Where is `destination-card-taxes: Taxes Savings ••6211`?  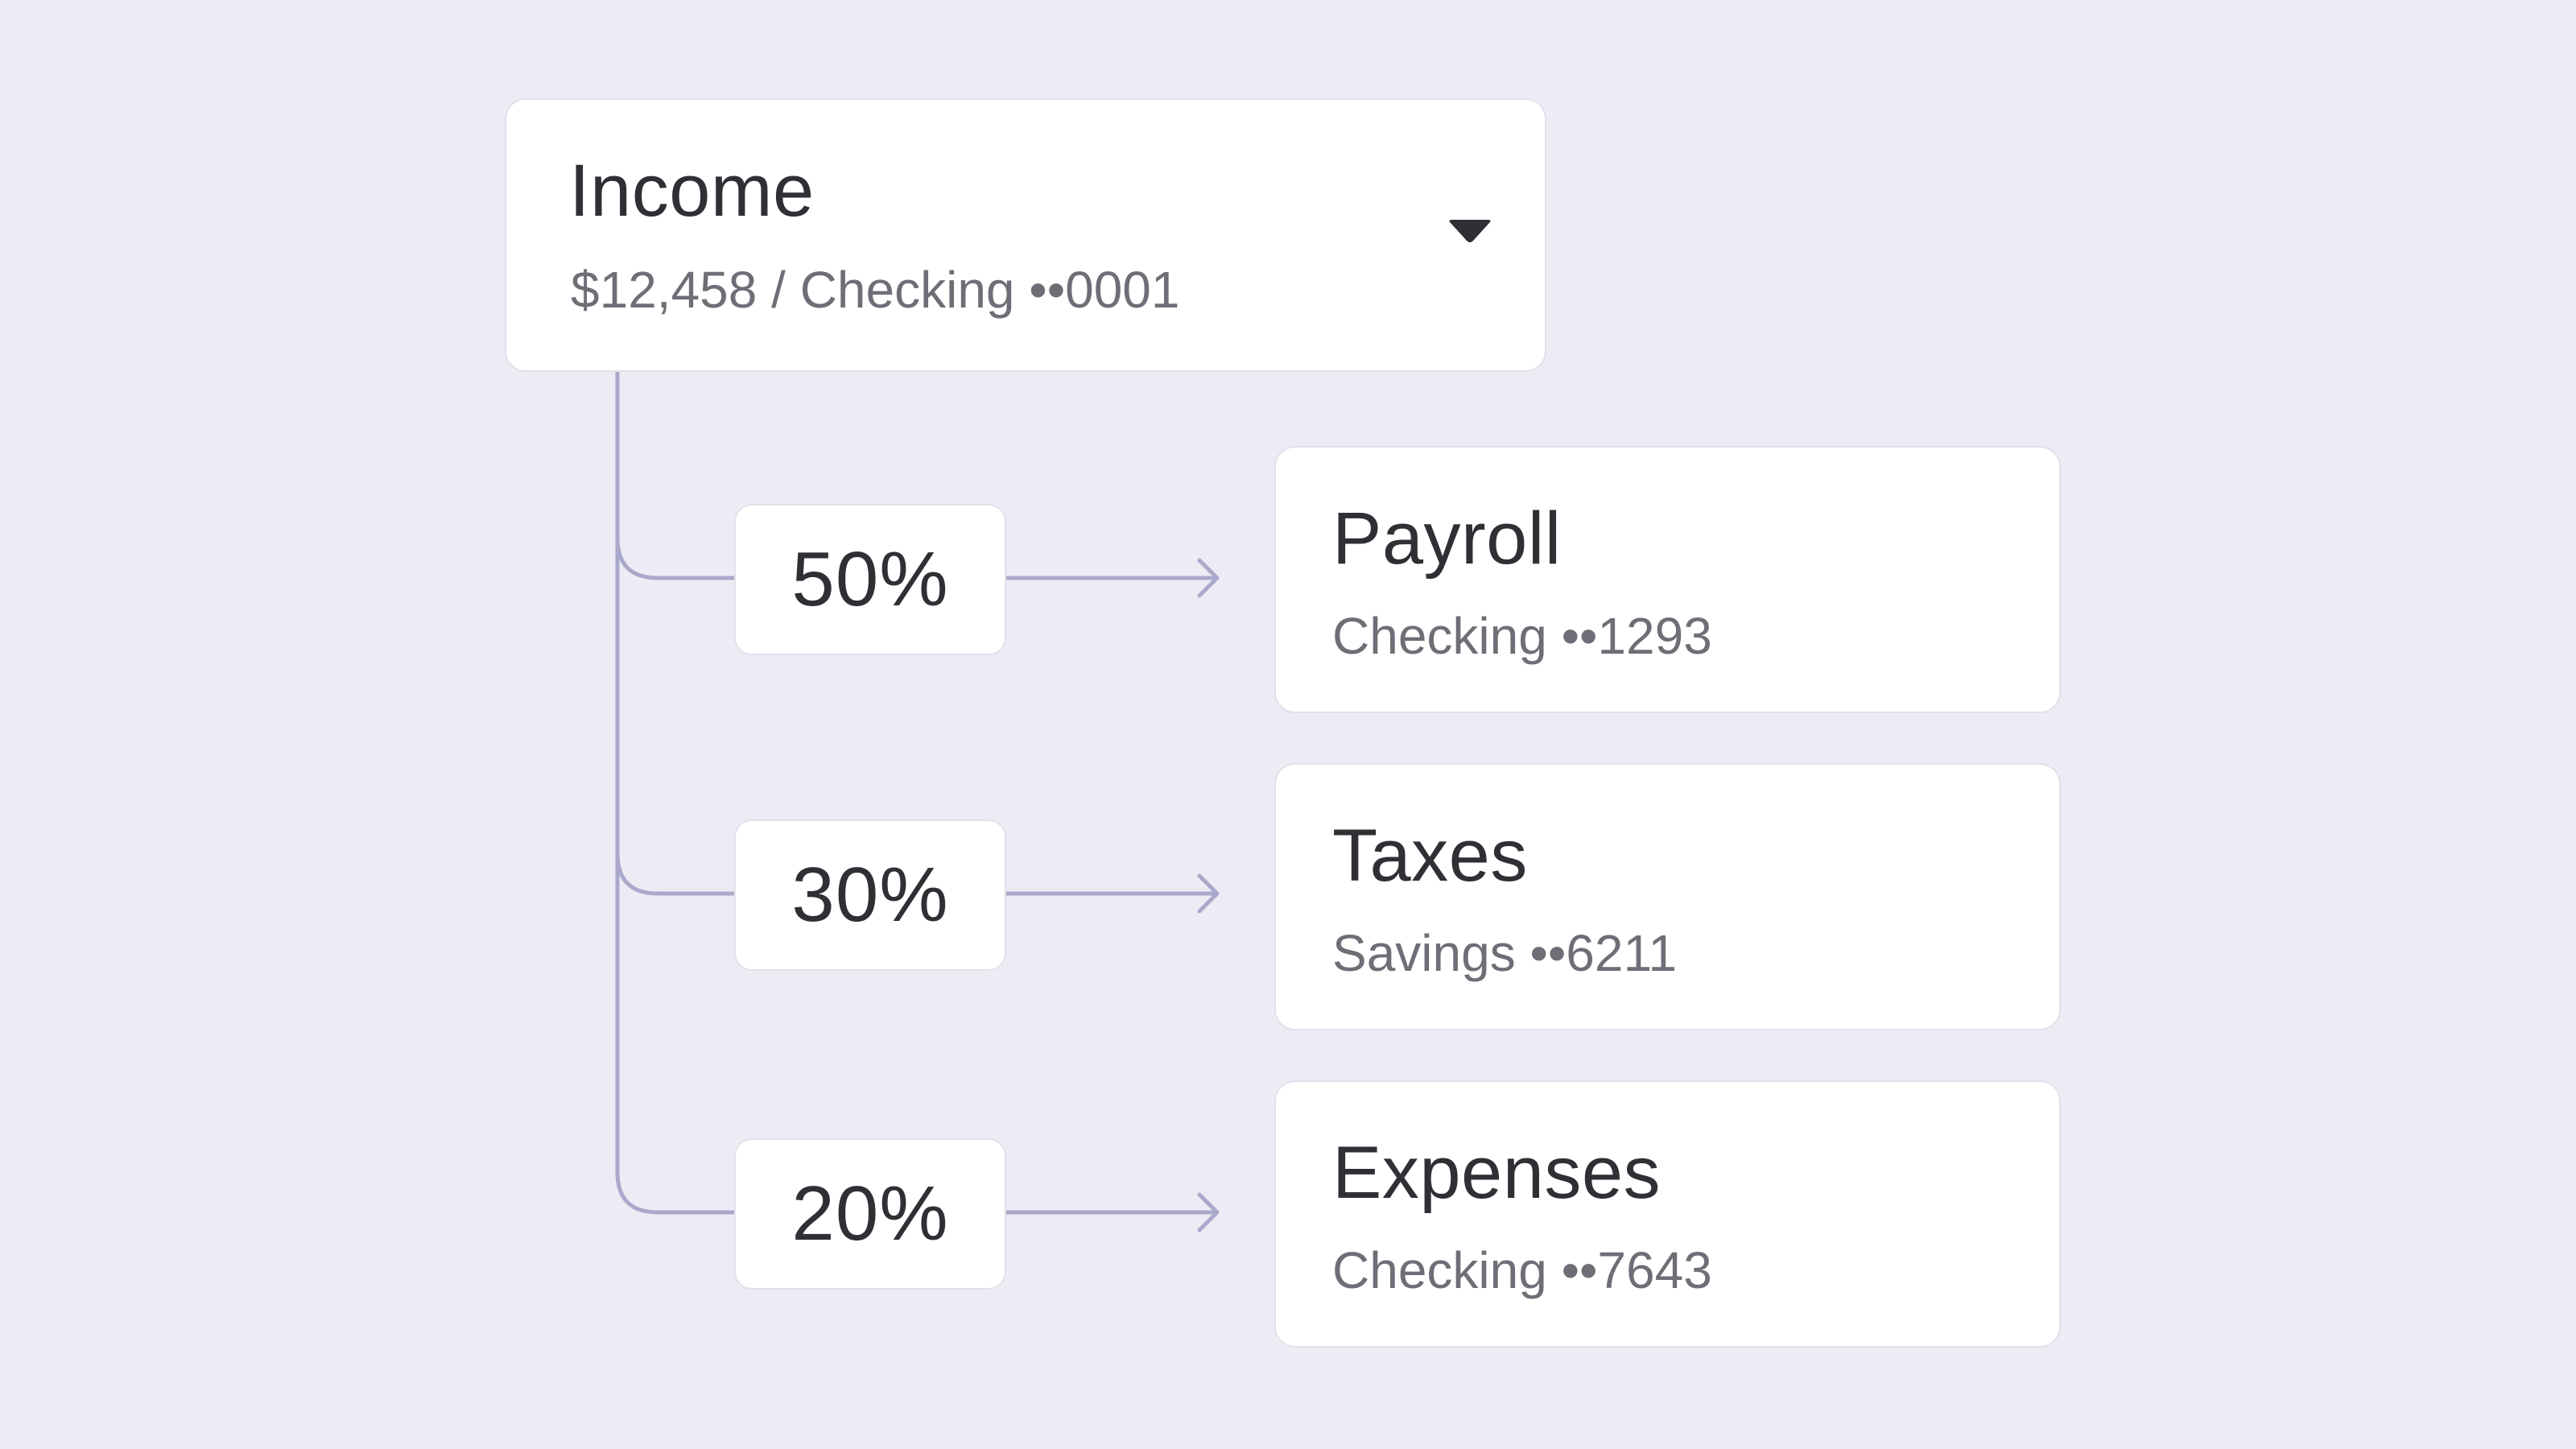 destination-card-taxes: Taxes Savings ••6211 is located at coordinates (1667, 896).